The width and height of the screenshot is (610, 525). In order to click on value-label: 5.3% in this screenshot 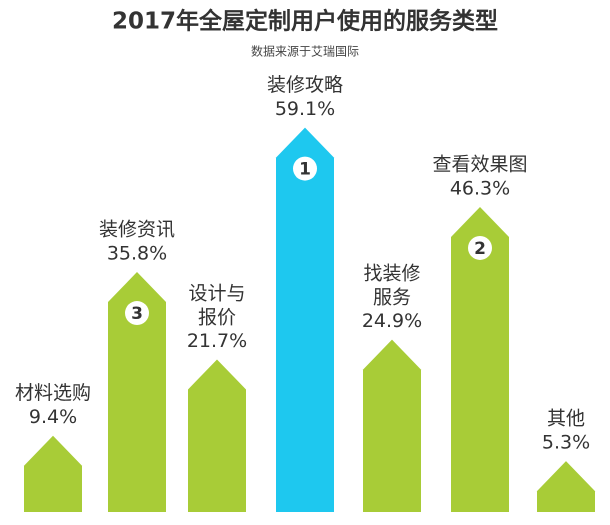, I will do `click(566, 443)`.